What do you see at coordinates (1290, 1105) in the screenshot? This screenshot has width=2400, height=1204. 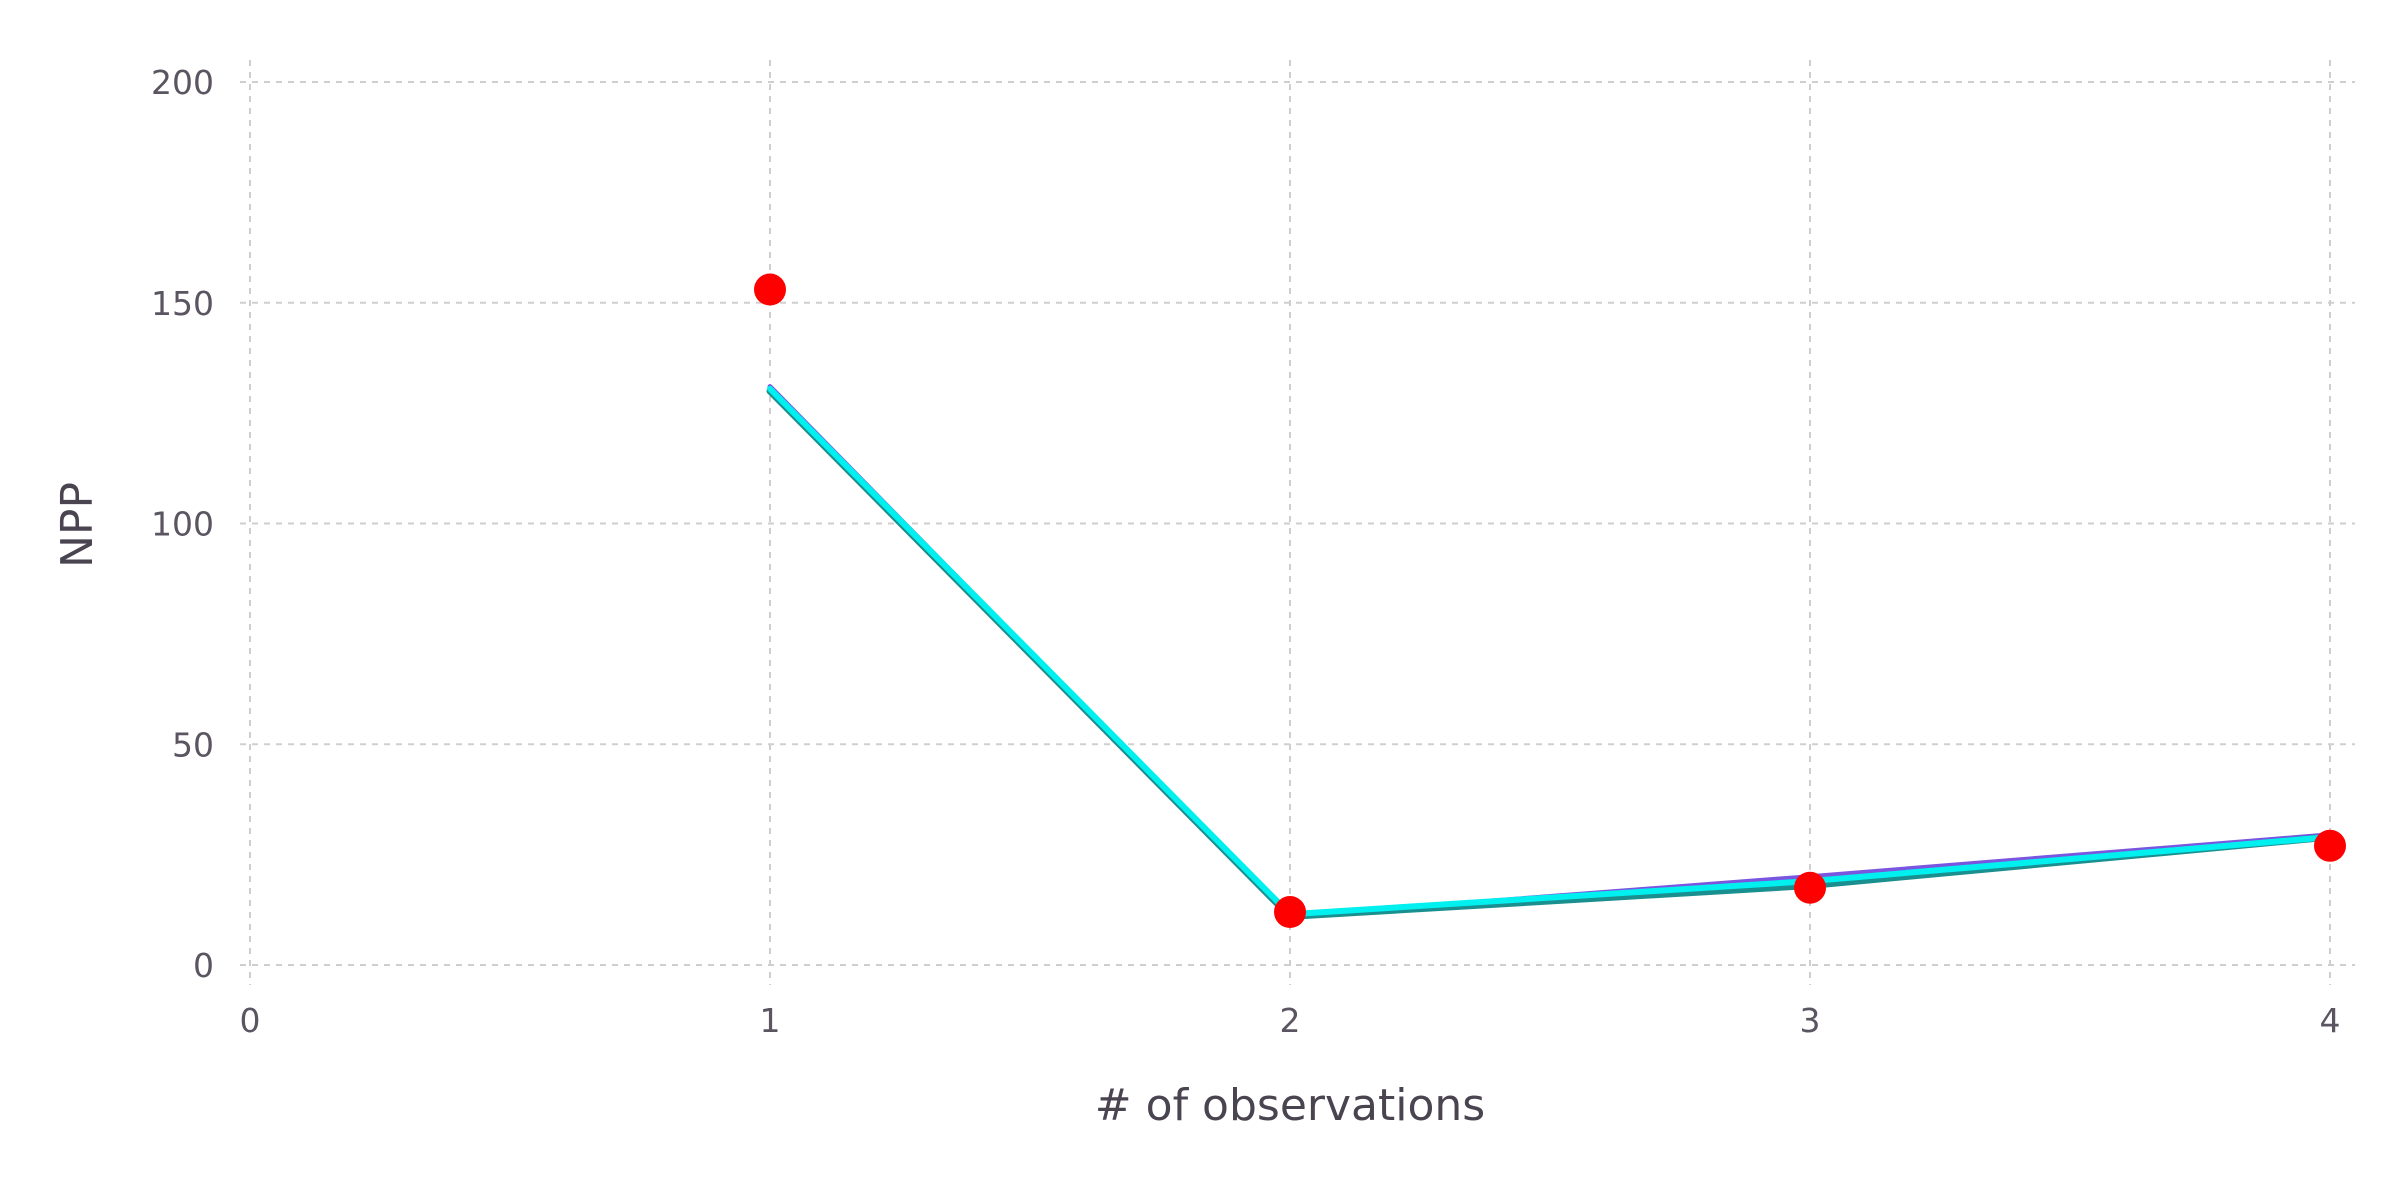 I see `x-axis-title: # of observations` at bounding box center [1290, 1105].